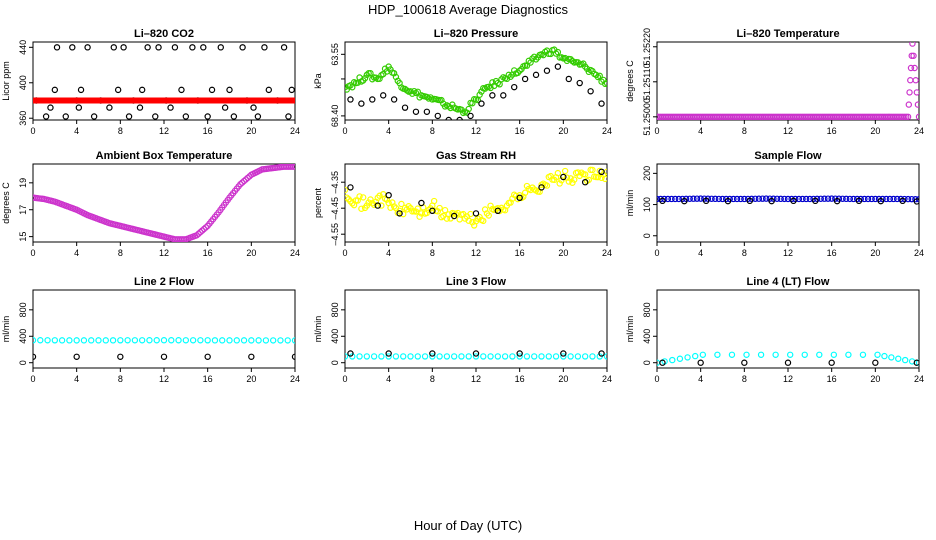  I want to click on panel-8: Line 4 (LT) Flow 0 4 8 12 16 20 24 0 400 800 ml/min, so click(774, 330).